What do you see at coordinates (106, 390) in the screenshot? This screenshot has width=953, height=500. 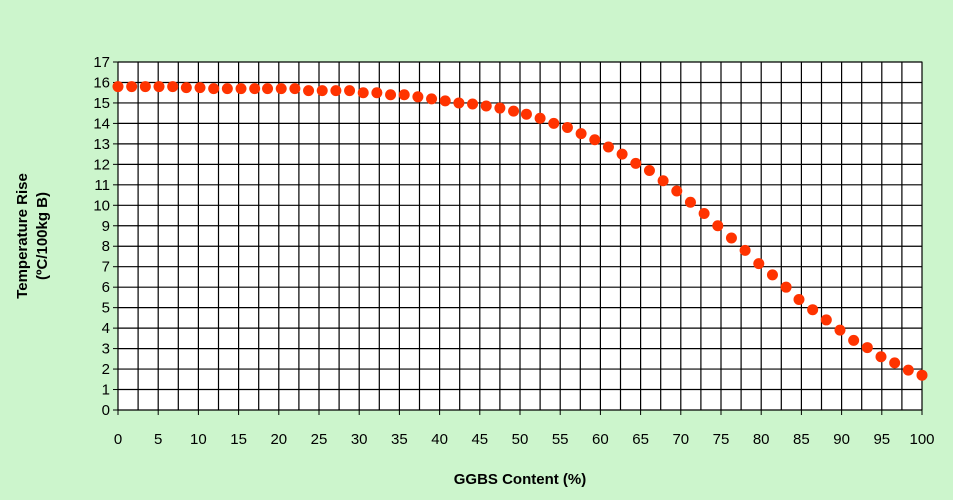 I see `y-tick-label: 1` at bounding box center [106, 390].